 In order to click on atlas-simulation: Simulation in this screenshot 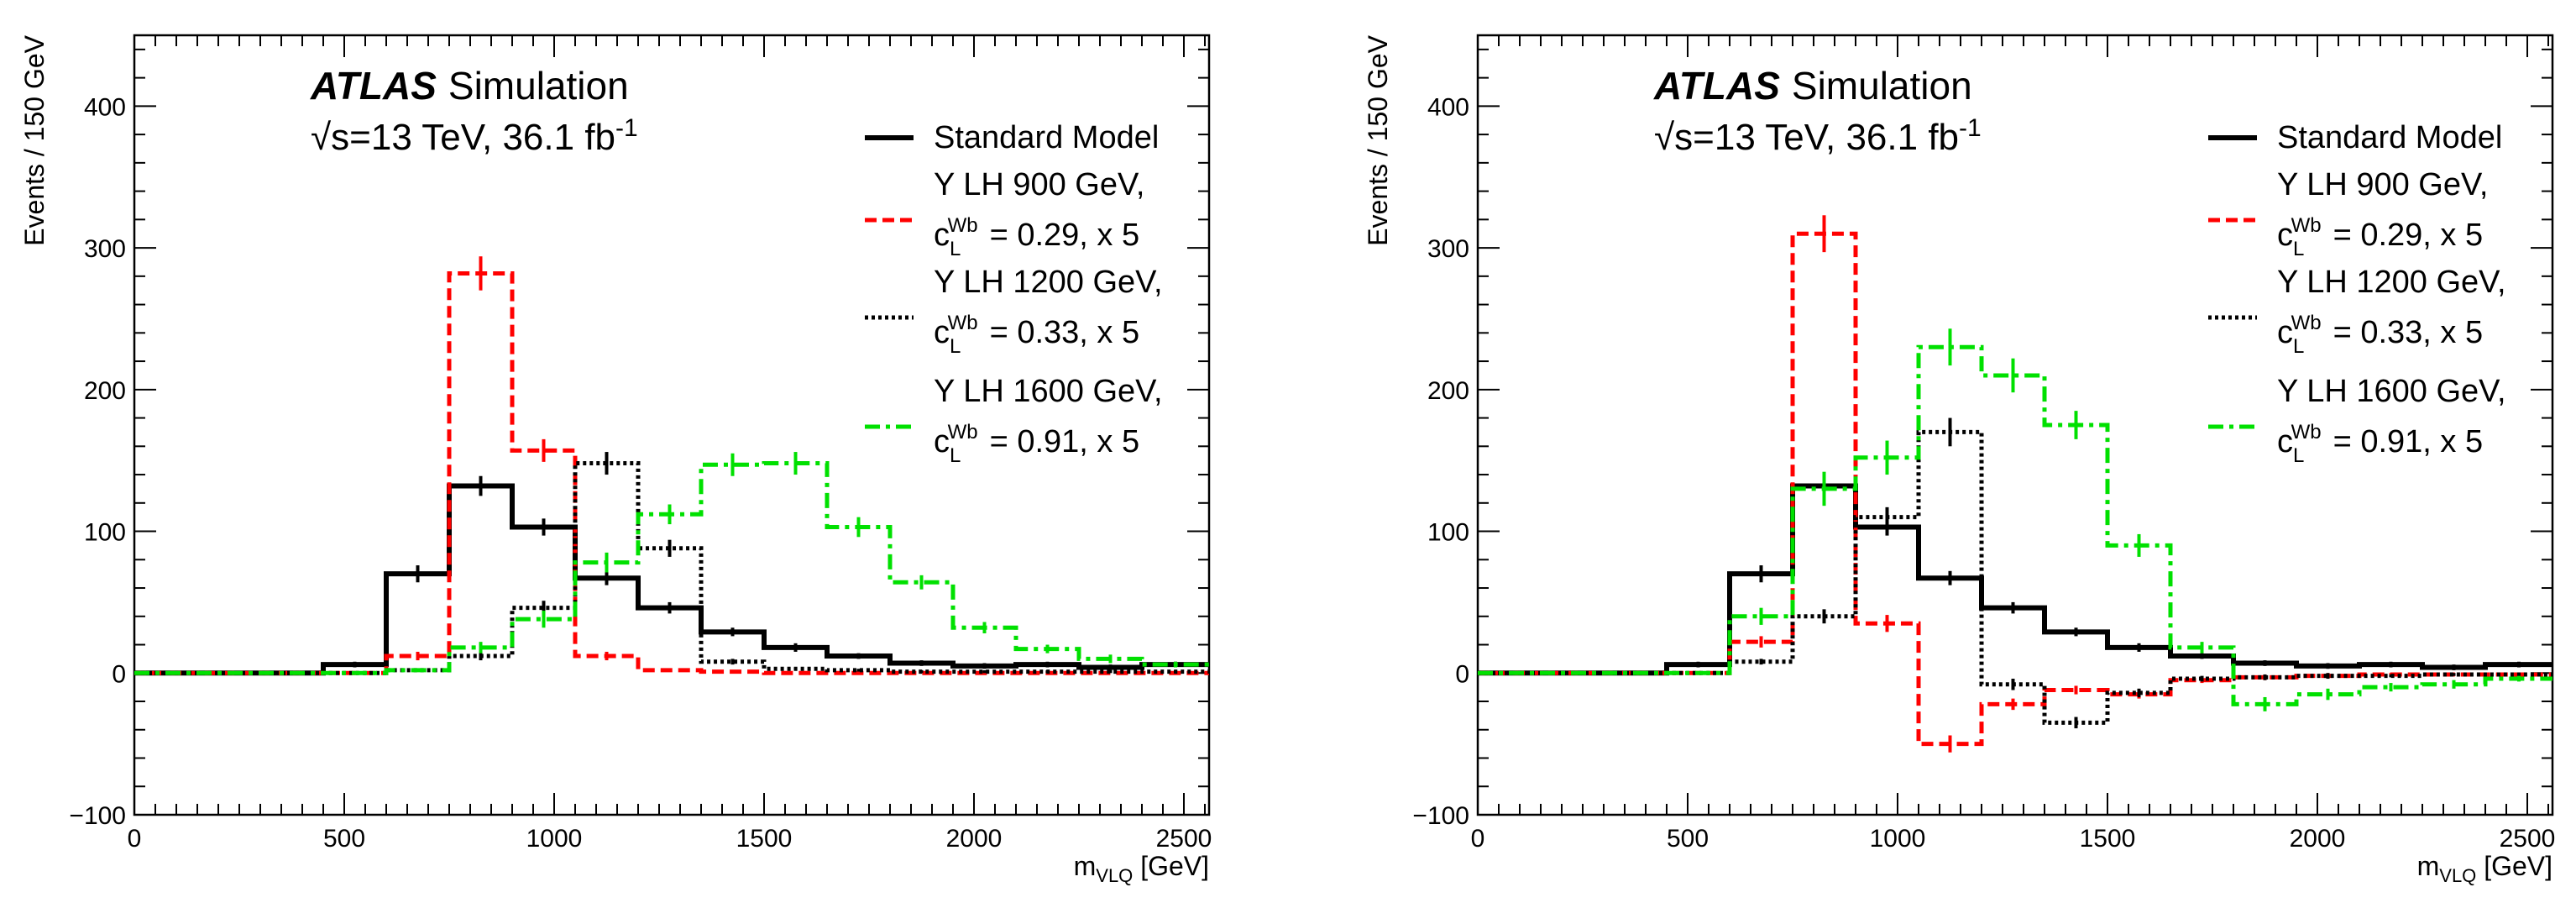, I will do `click(1882, 86)`.